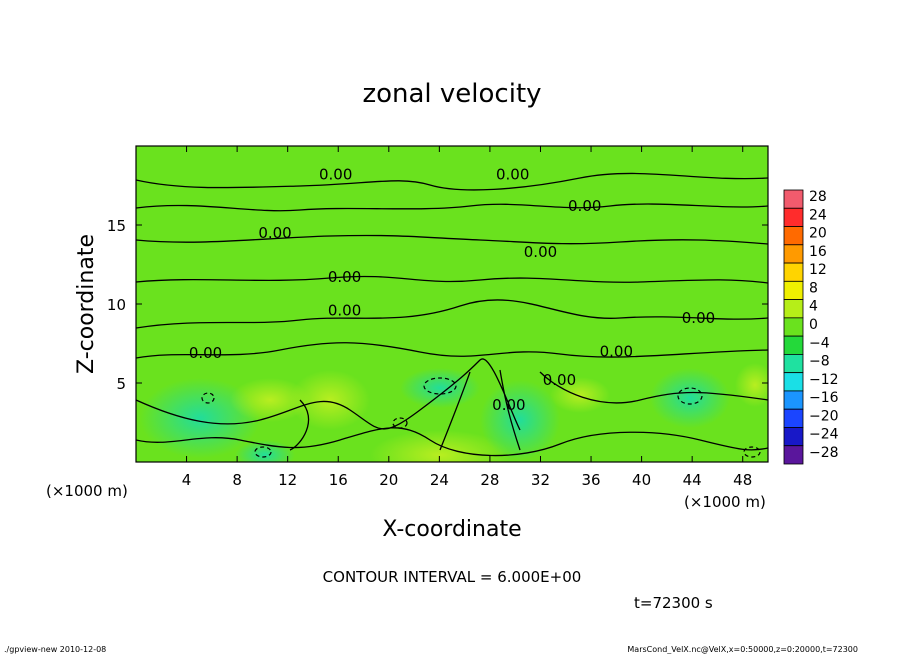  I want to click on colorbar-label: −12, so click(824, 380).